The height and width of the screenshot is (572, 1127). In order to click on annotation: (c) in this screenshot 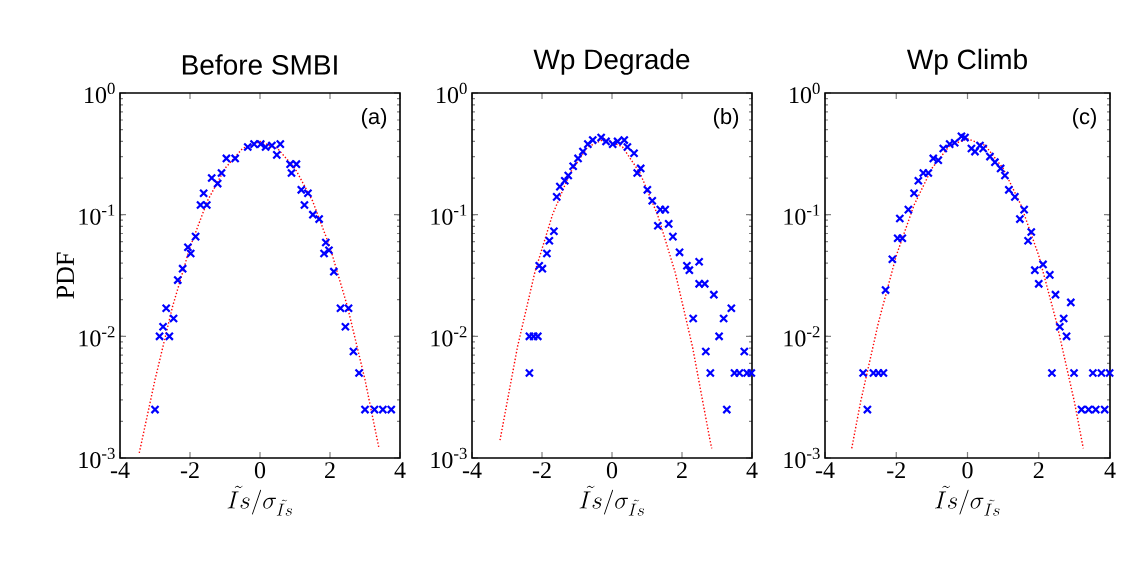, I will do `click(1084, 118)`.